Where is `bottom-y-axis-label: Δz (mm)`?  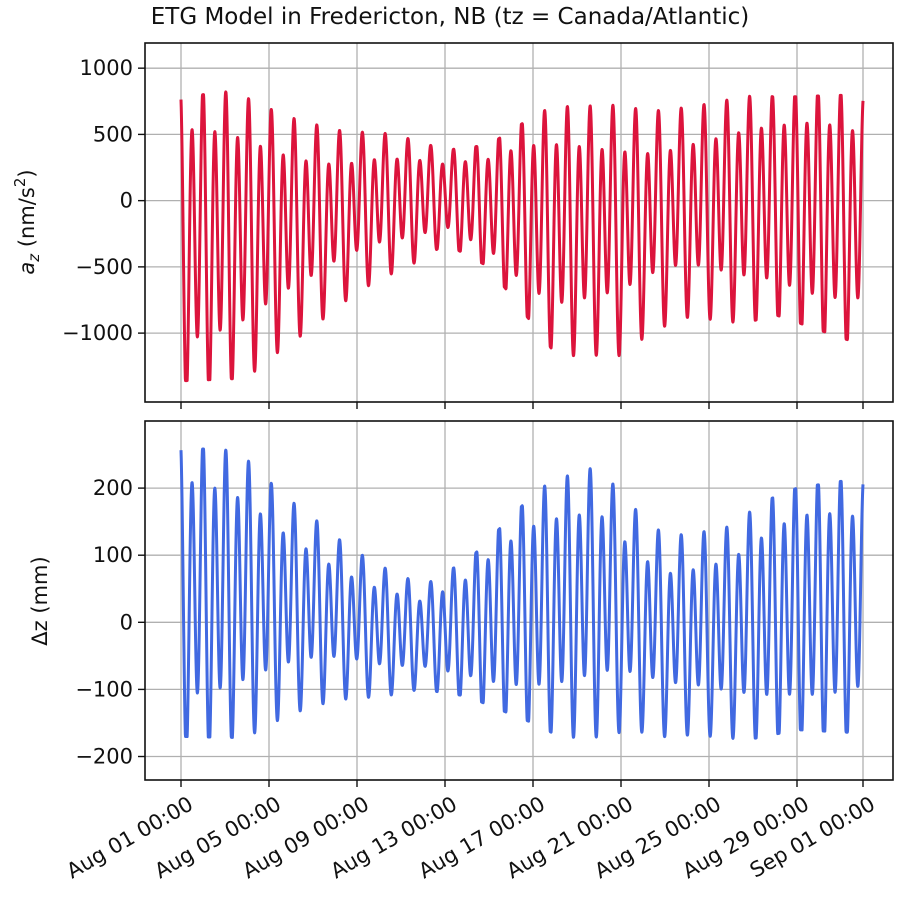
bottom-y-axis-label: Δz (mm) is located at coordinates (40, 600).